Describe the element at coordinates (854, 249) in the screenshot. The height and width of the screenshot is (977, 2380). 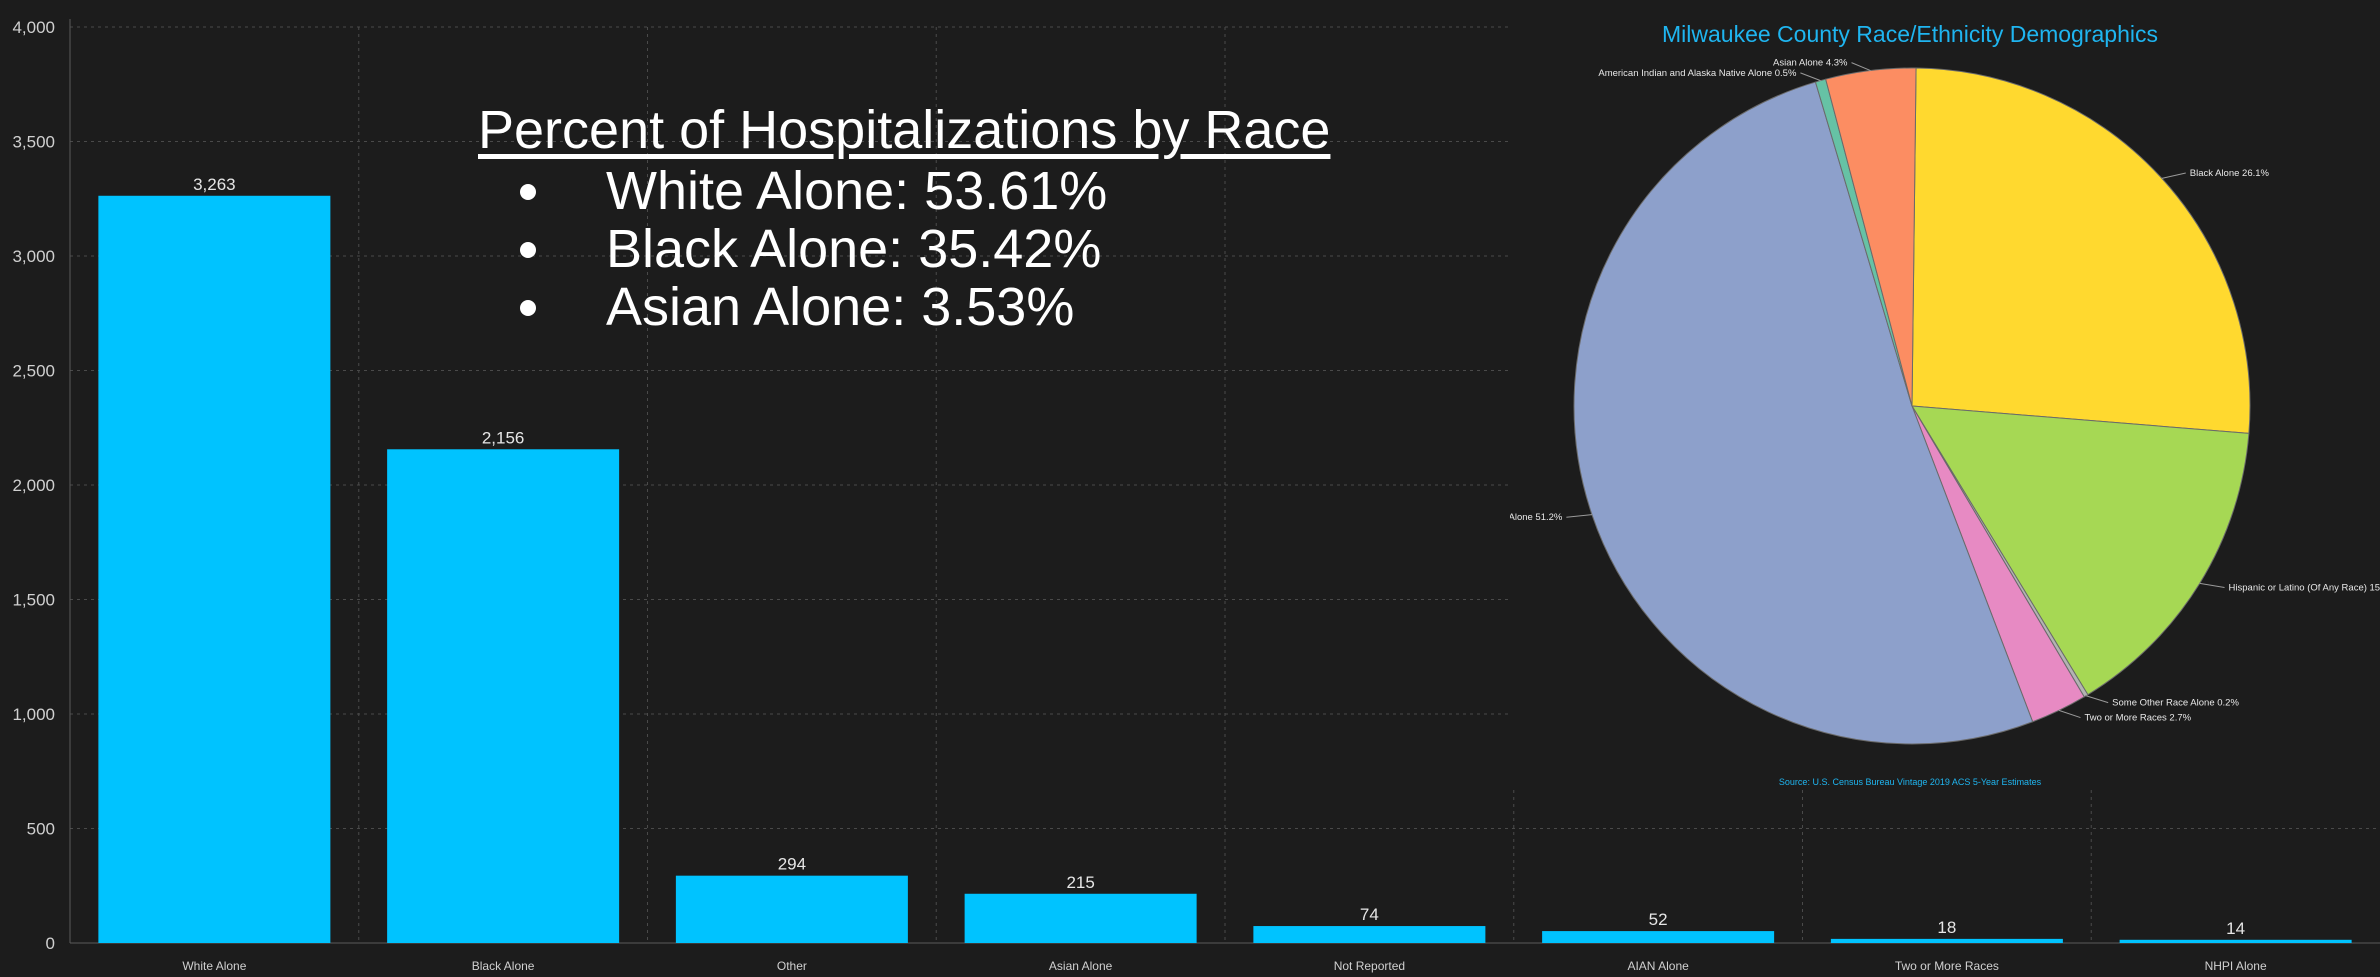
I see `callout-item-text: Black Alone: 35.42%` at that location.